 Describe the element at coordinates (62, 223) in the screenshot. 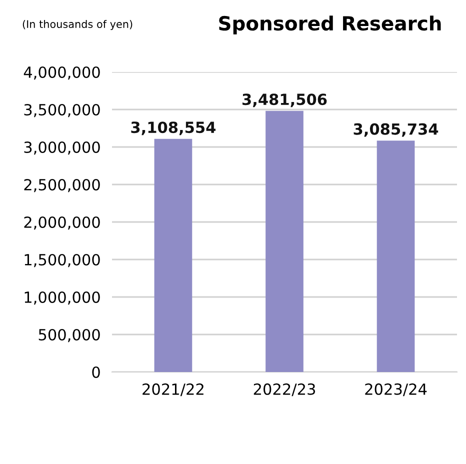

I see `y-tick-label: 2,000,000` at that location.